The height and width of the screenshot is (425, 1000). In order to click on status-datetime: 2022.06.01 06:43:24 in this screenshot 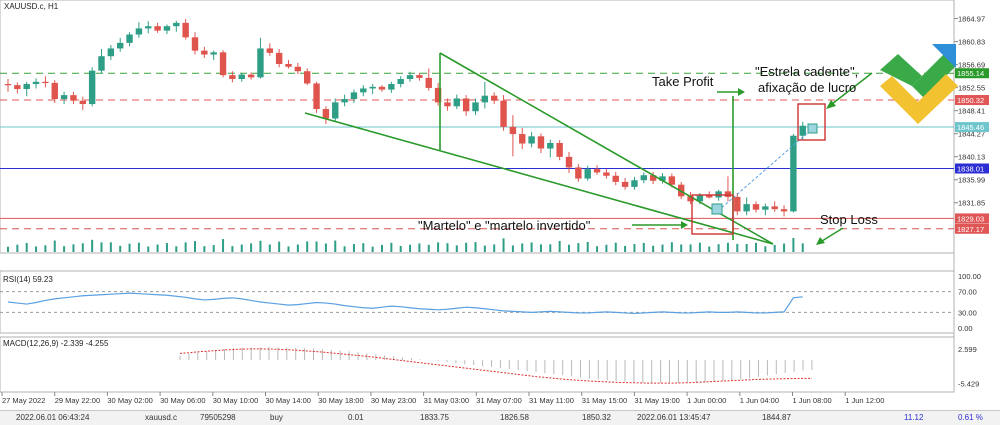, I will do `click(53, 417)`.